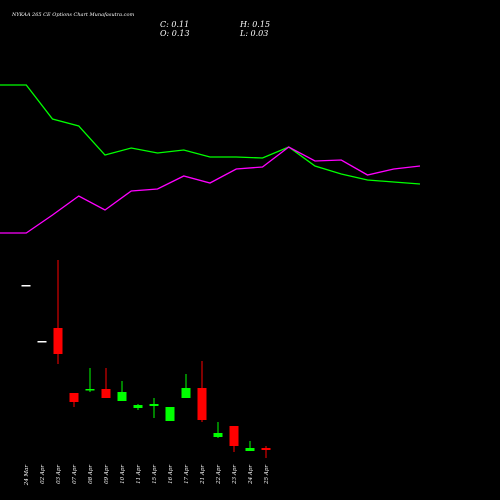  What do you see at coordinates (91, 474) in the screenshot?
I see `x-tick-label: 08 Apr` at bounding box center [91, 474].